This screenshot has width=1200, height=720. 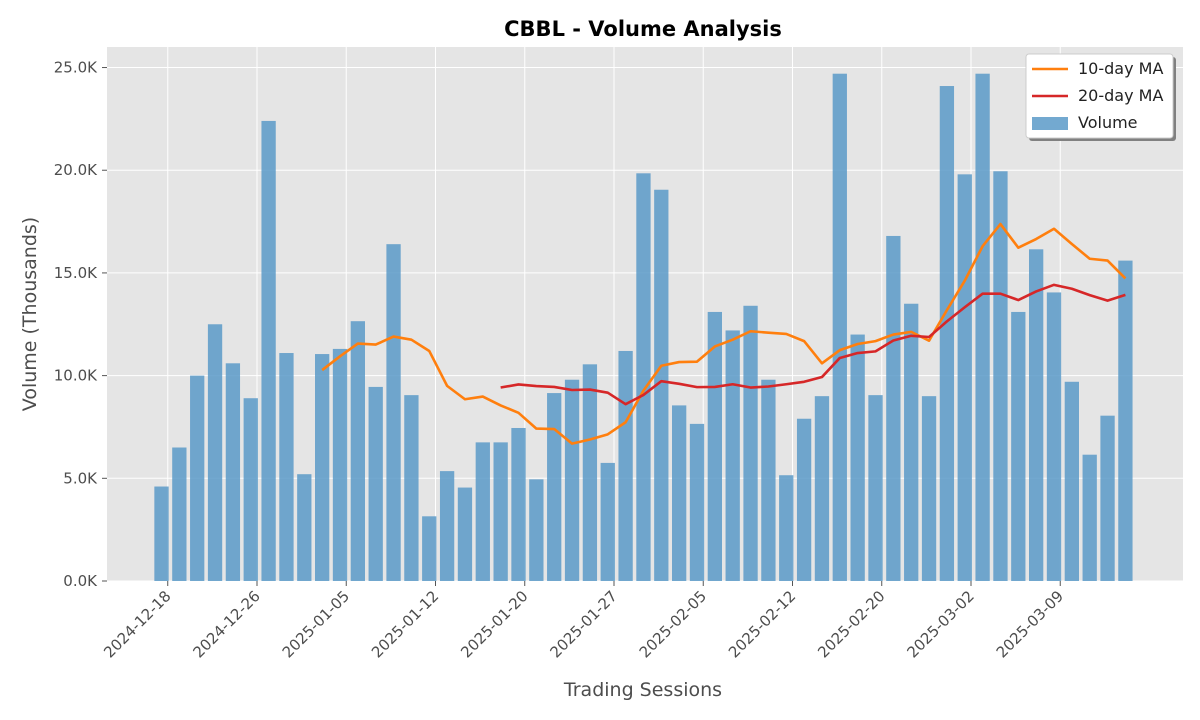 What do you see at coordinates (1108, 122) in the screenshot?
I see `legend-label: Volume` at bounding box center [1108, 122].